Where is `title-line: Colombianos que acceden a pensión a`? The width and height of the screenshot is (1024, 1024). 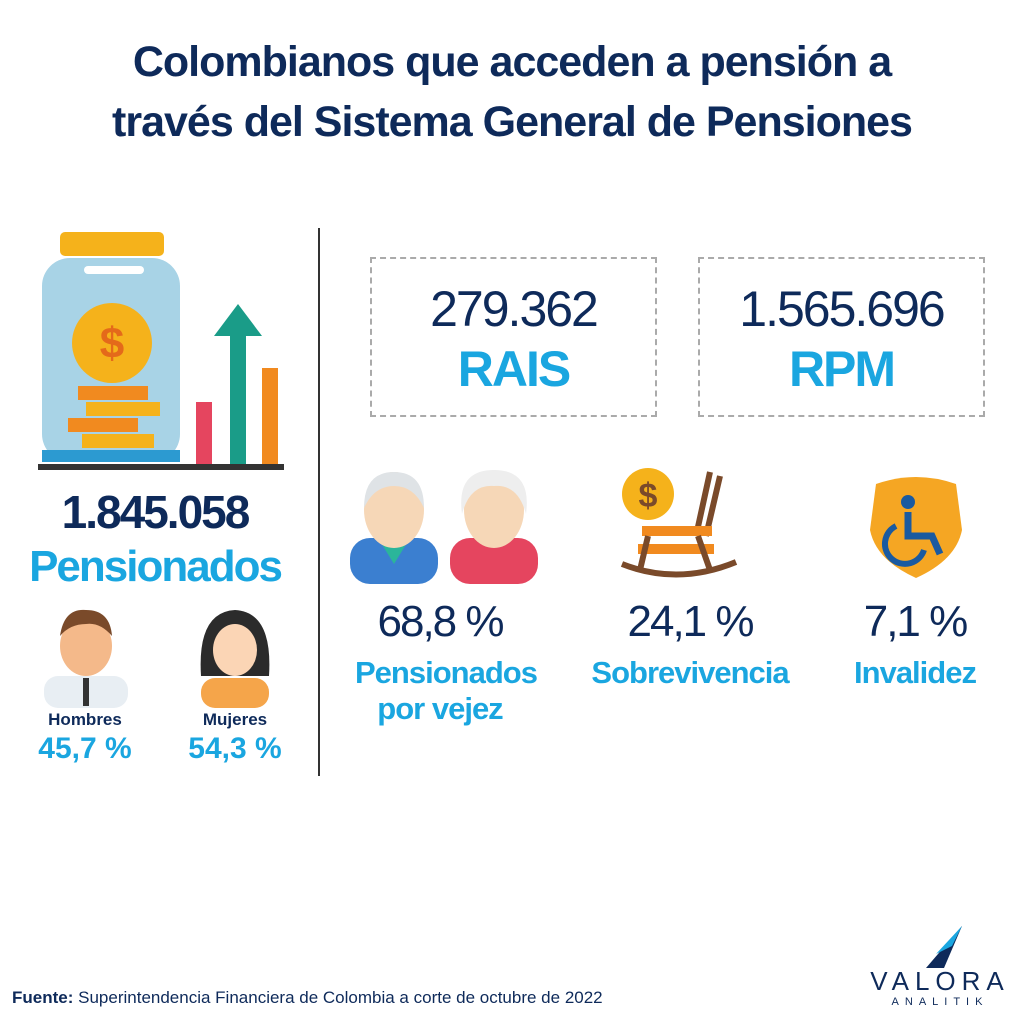
title-line: Colombianos que acceden a pensión a is located at coordinates (512, 62).